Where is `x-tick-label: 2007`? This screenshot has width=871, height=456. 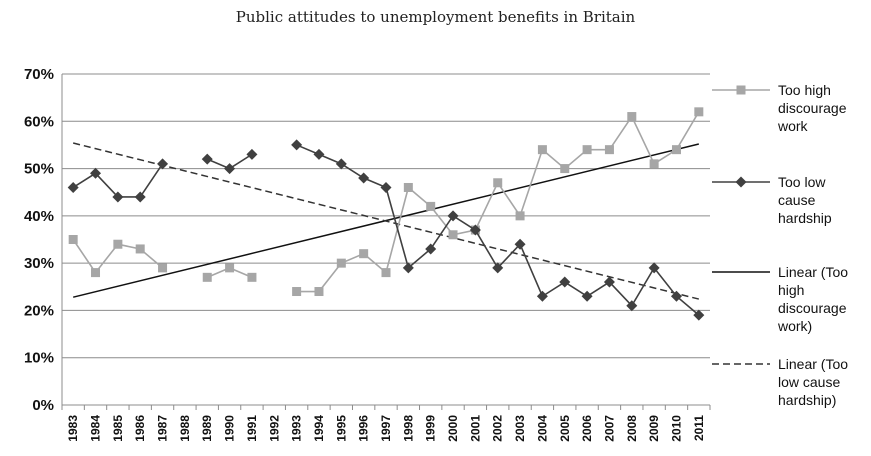
x-tick-label: 2007 is located at coordinates (609, 428).